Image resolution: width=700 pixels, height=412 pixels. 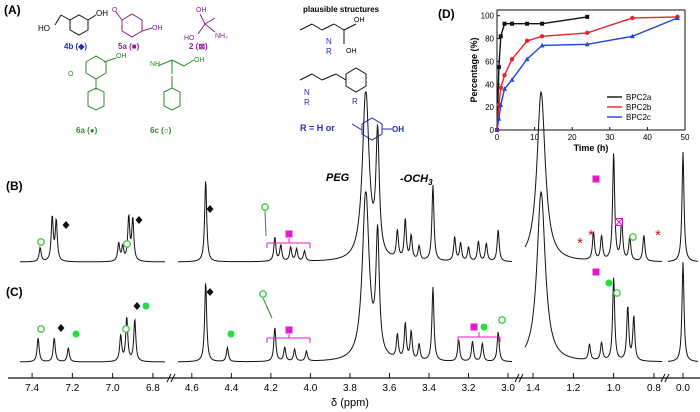 What do you see at coordinates (71, 74) in the screenshot?
I see `atom-o-6a: O` at bounding box center [71, 74].